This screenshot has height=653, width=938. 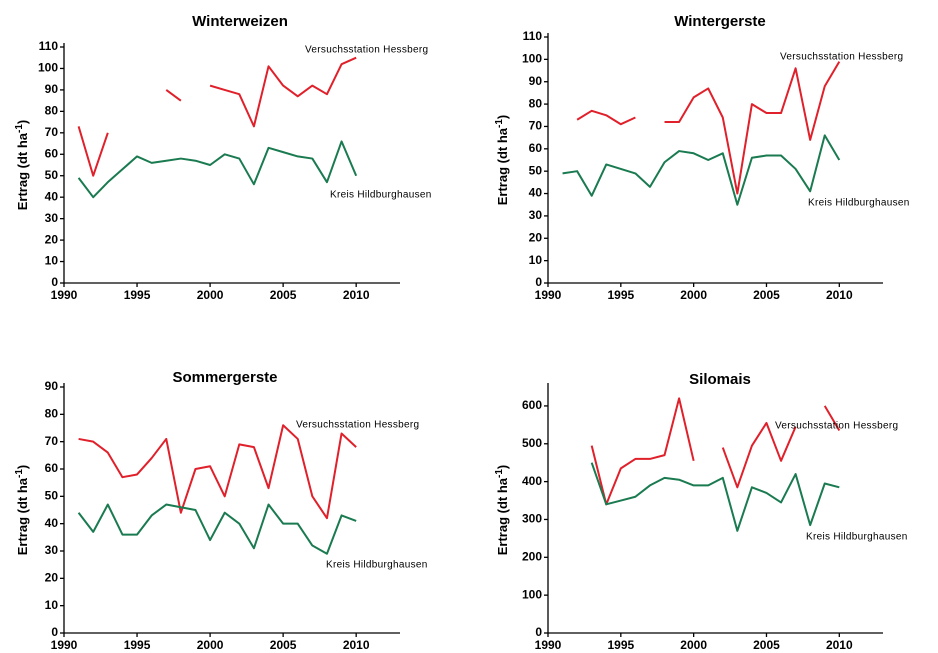 What do you see at coordinates (532, 481) in the screenshot?
I see `y-tick-label: 400` at bounding box center [532, 481].